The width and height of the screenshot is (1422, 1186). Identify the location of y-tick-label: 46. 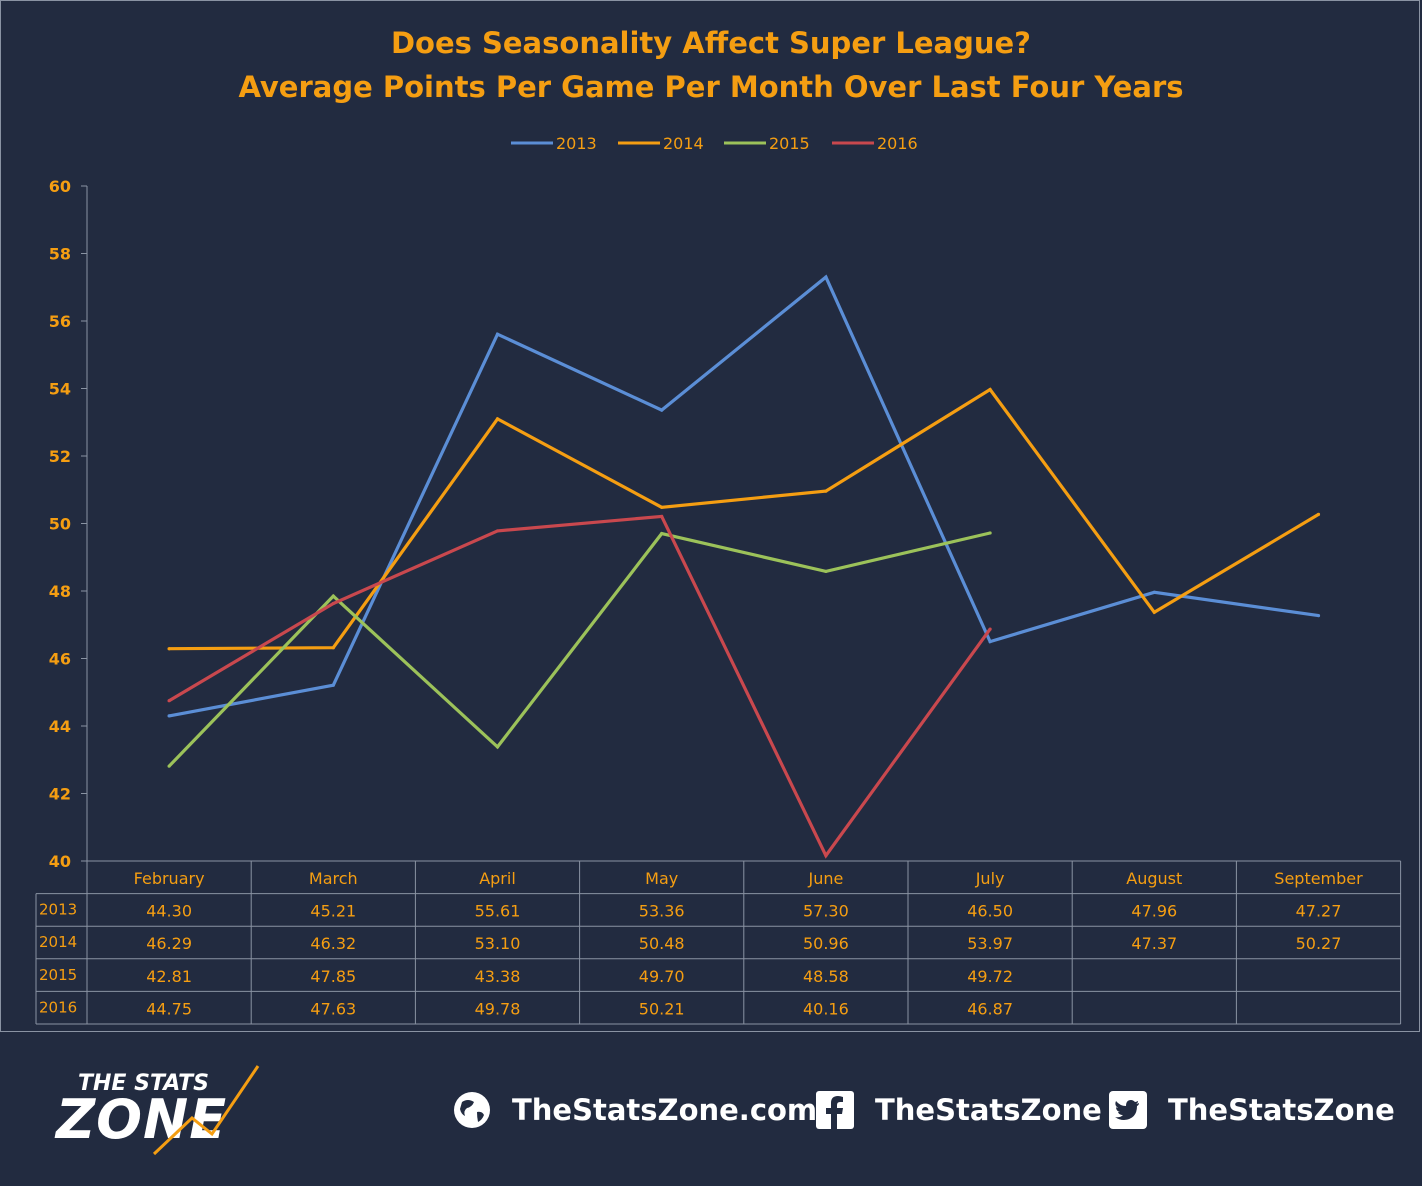
(60, 659).